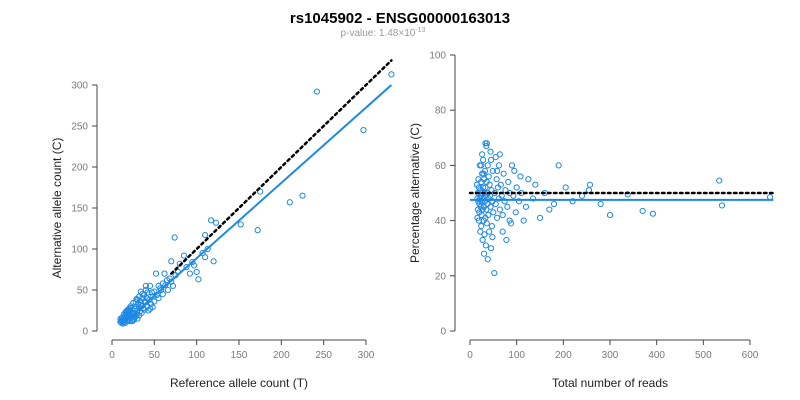 Image resolution: width=800 pixels, height=400 pixels. Describe the element at coordinates (703, 355) in the screenshot. I see `x-tick-label: 500` at that location.